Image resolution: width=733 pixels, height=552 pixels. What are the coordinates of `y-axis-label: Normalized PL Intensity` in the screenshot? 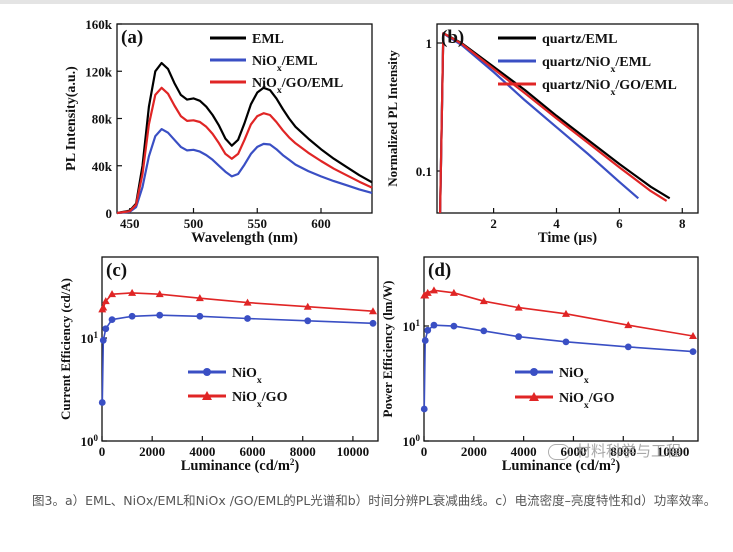 It's located at (392, 118).